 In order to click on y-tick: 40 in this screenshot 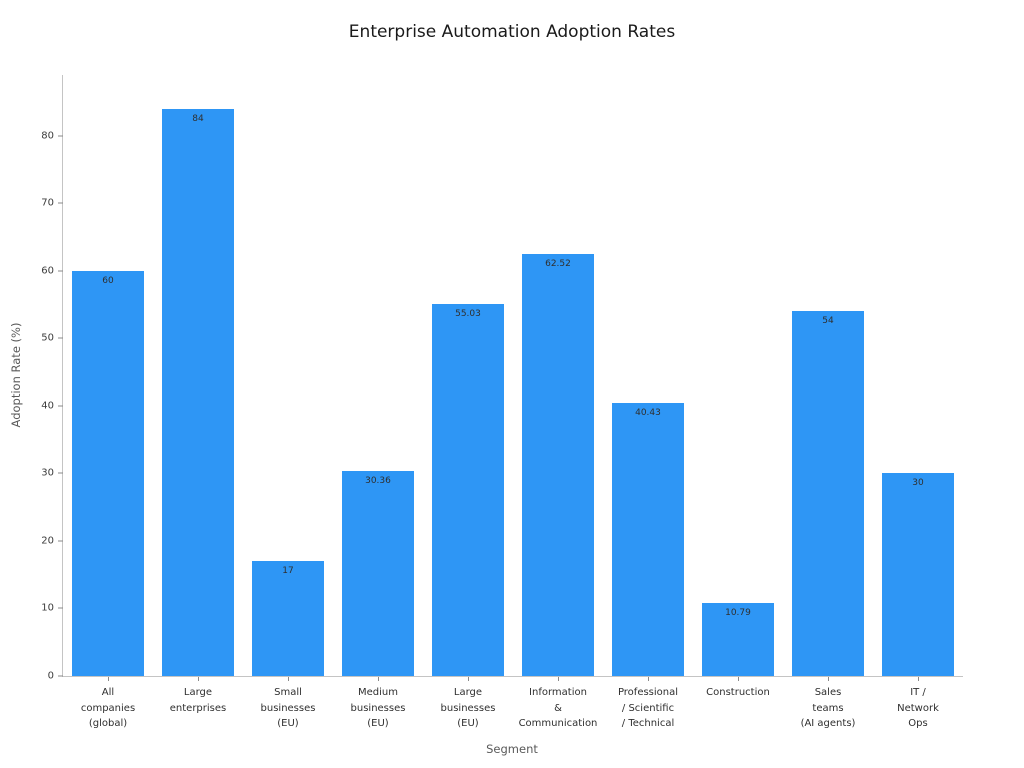, I will do `click(52, 405)`.